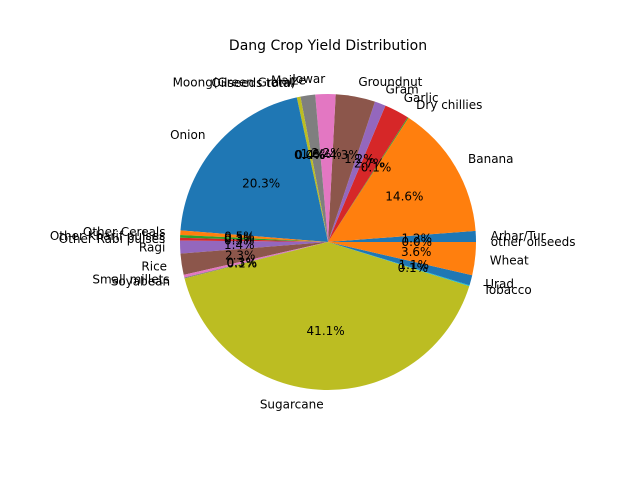 The width and height of the screenshot is (640, 480). Describe the element at coordinates (254, 169) in the screenshot. I see `slice-onion` at that location.